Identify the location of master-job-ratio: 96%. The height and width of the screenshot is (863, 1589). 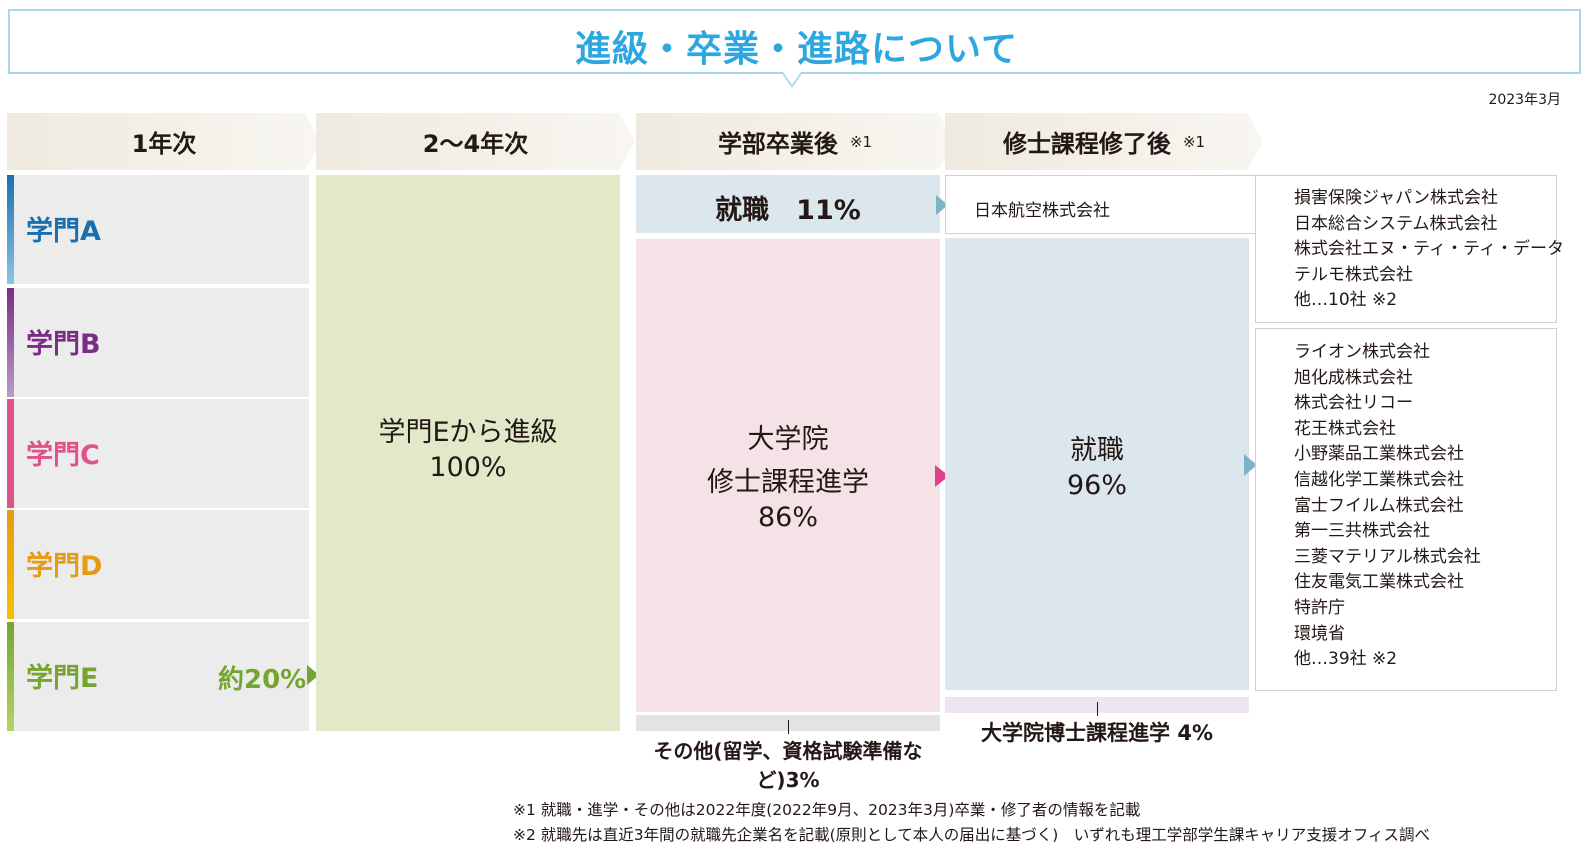
(1096, 485).